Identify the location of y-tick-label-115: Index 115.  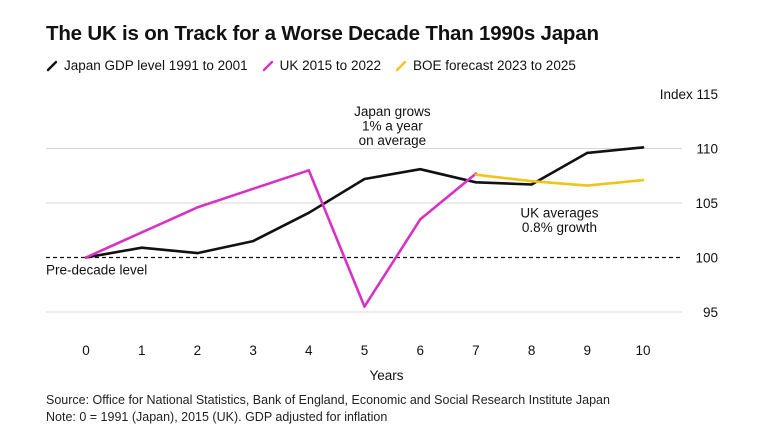
(689, 94).